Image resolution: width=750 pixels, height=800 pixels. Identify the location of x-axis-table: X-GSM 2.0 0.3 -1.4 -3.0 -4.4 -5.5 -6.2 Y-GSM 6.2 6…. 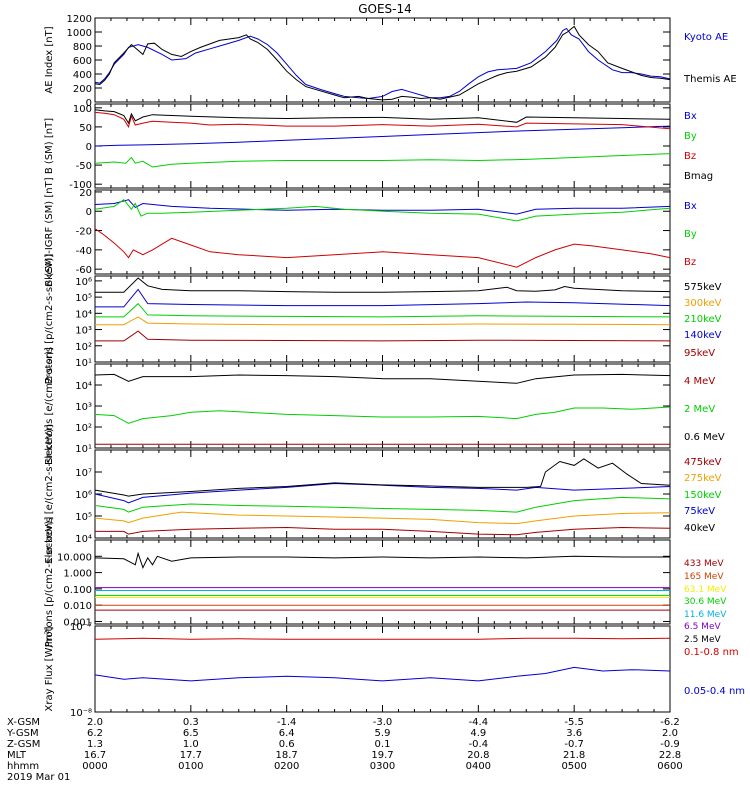
(344, 750).